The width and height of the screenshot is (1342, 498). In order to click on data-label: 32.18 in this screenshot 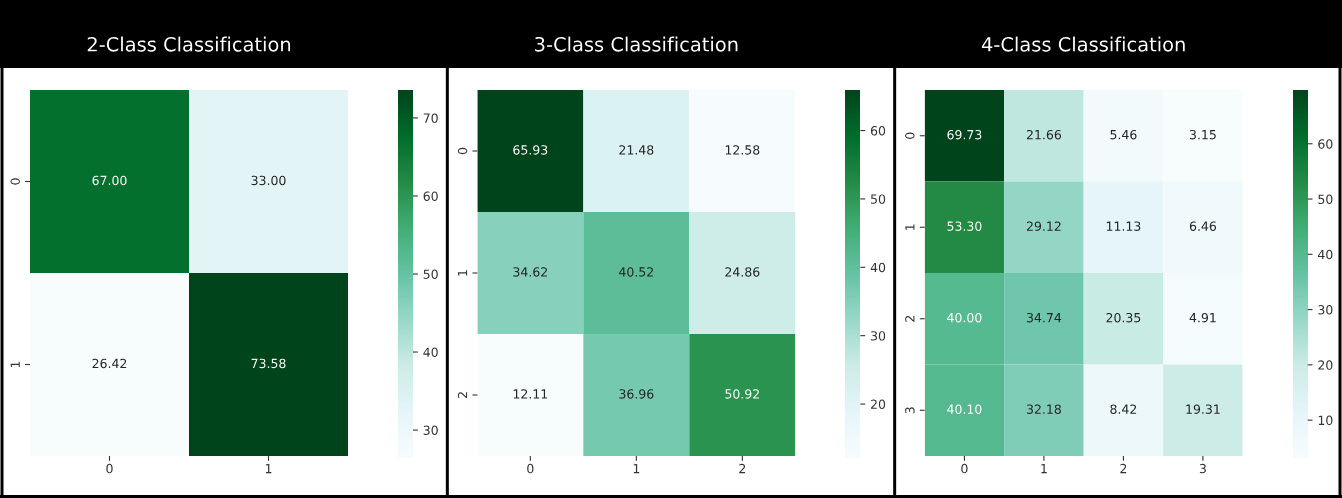, I will do `click(1043, 409)`.